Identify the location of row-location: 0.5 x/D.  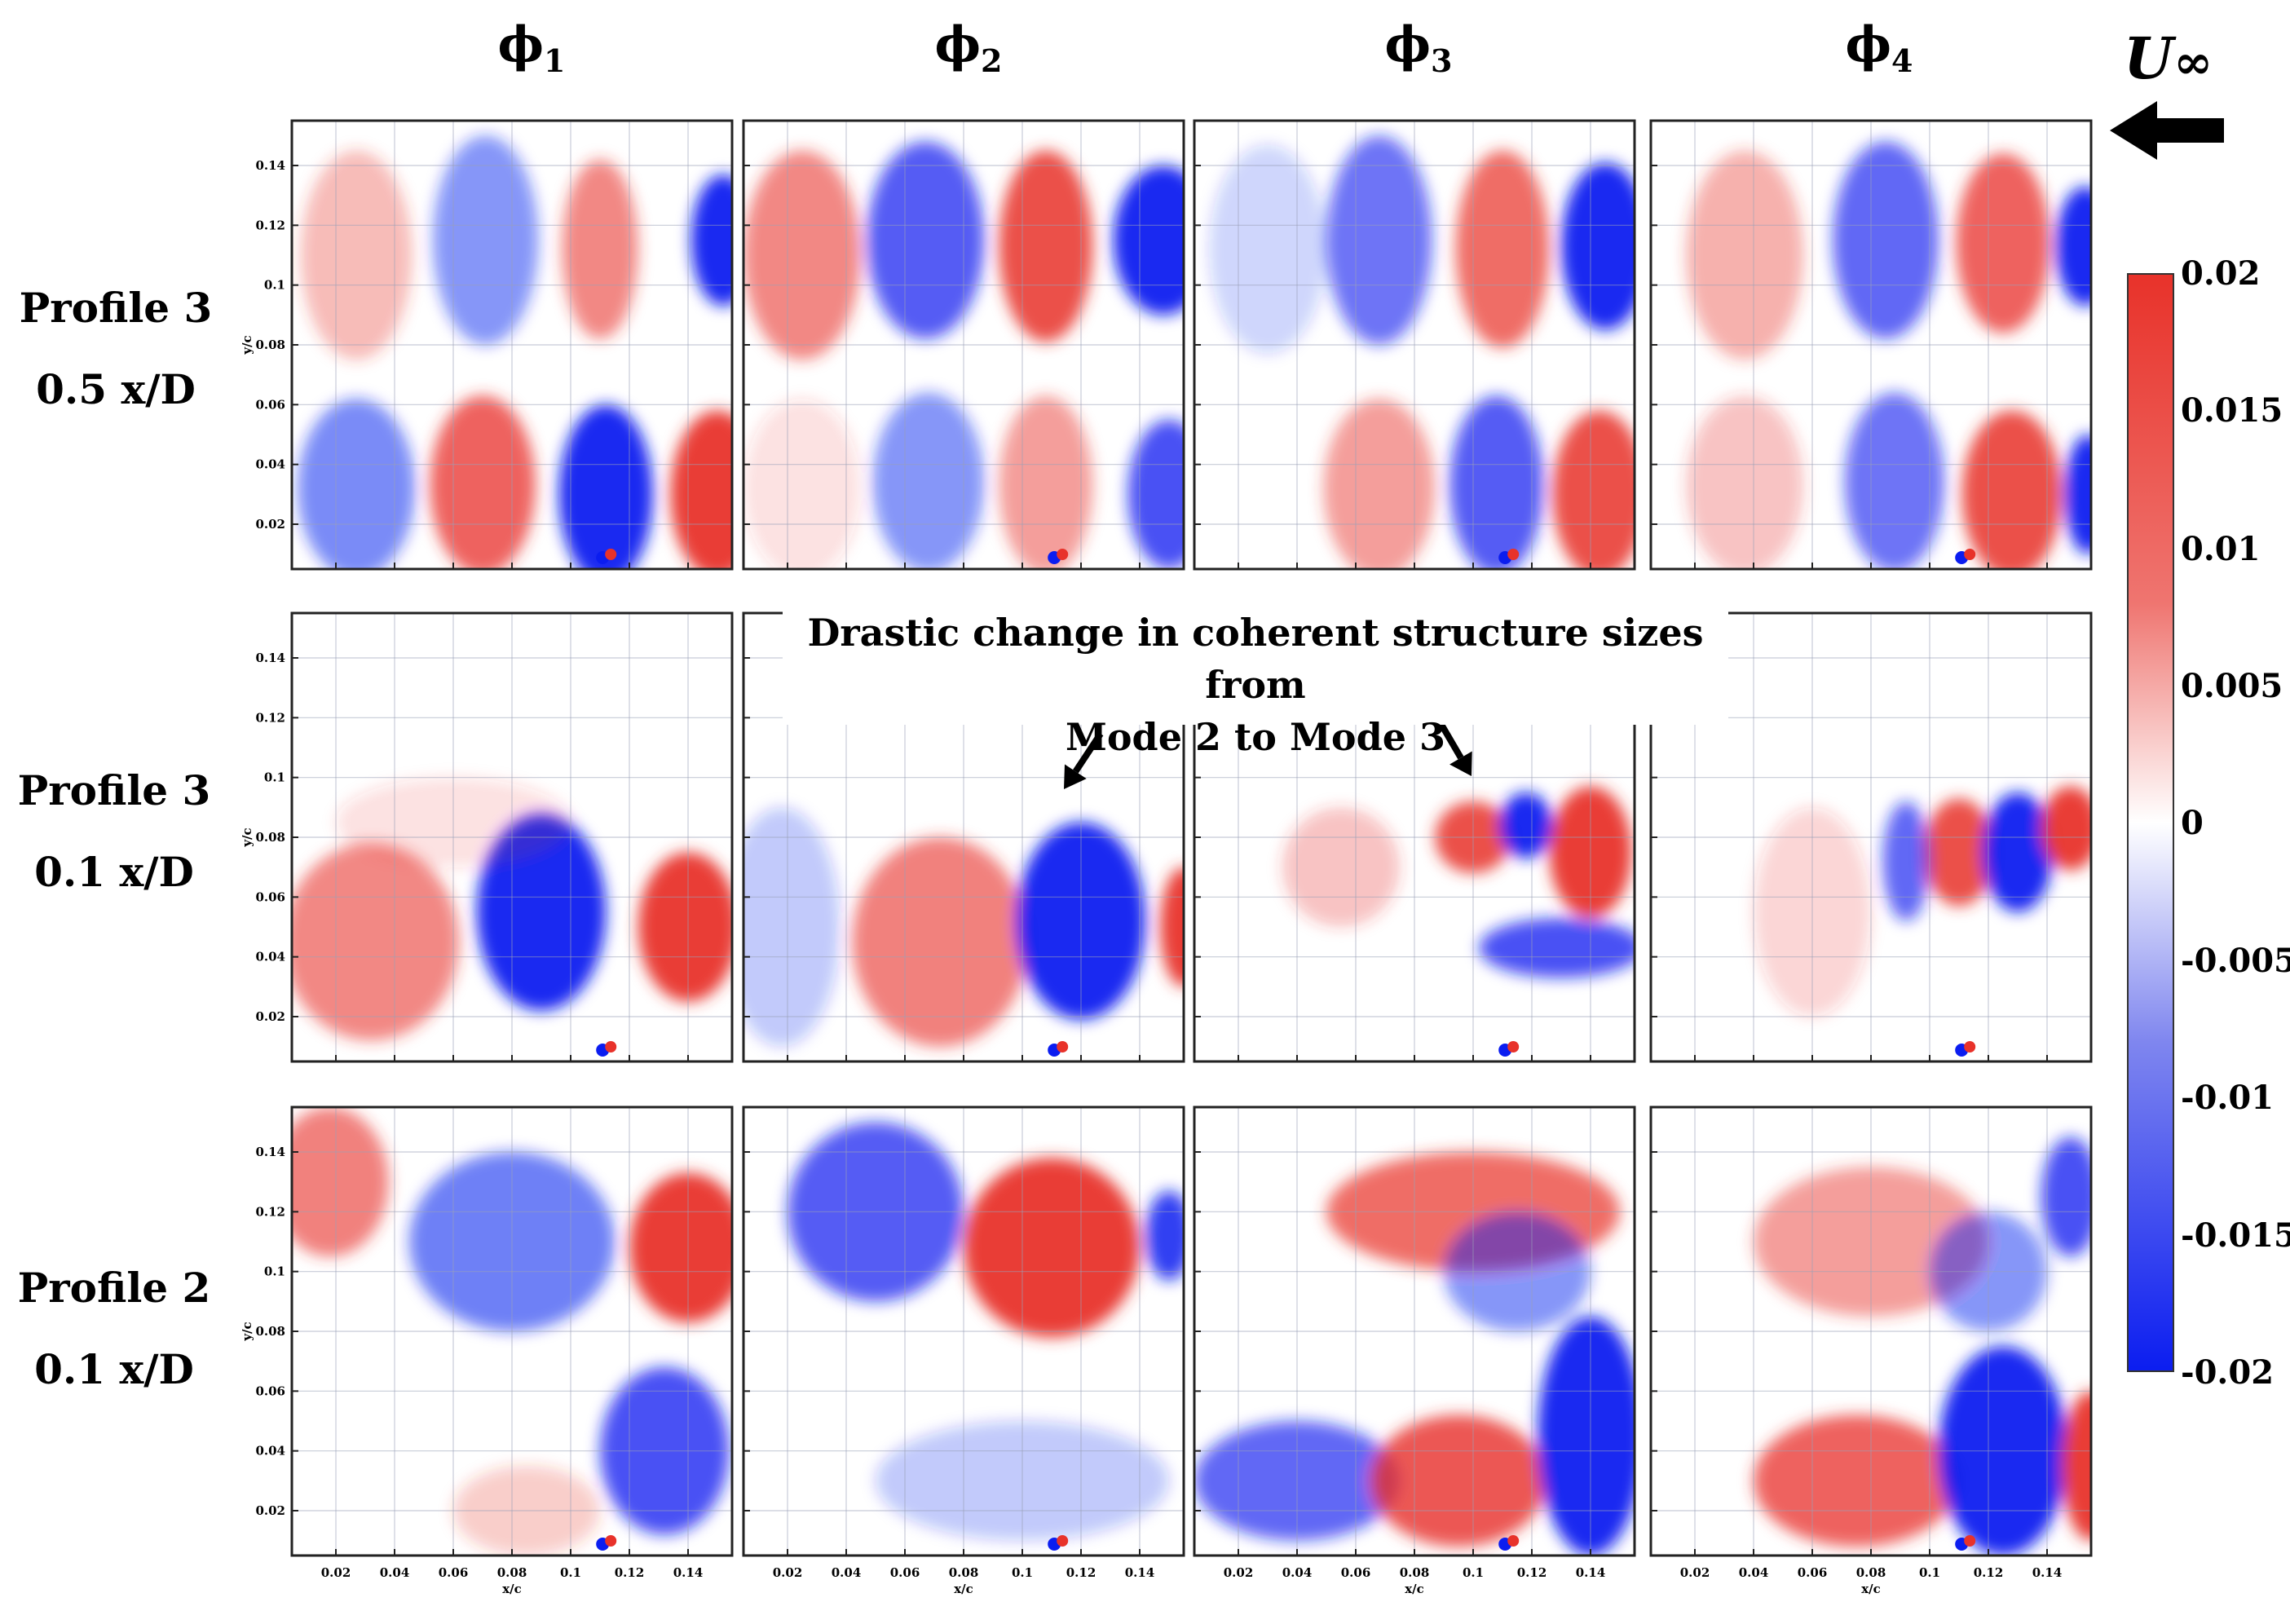
(116, 389).